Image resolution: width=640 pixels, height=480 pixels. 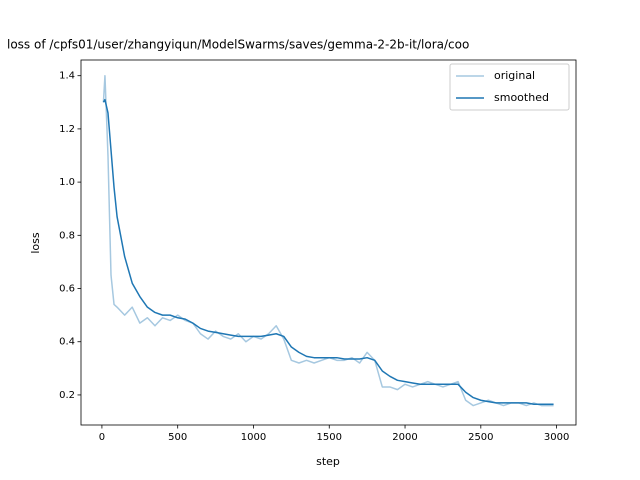 I want to click on y-tick-label: 1.0, so click(x=67, y=182).